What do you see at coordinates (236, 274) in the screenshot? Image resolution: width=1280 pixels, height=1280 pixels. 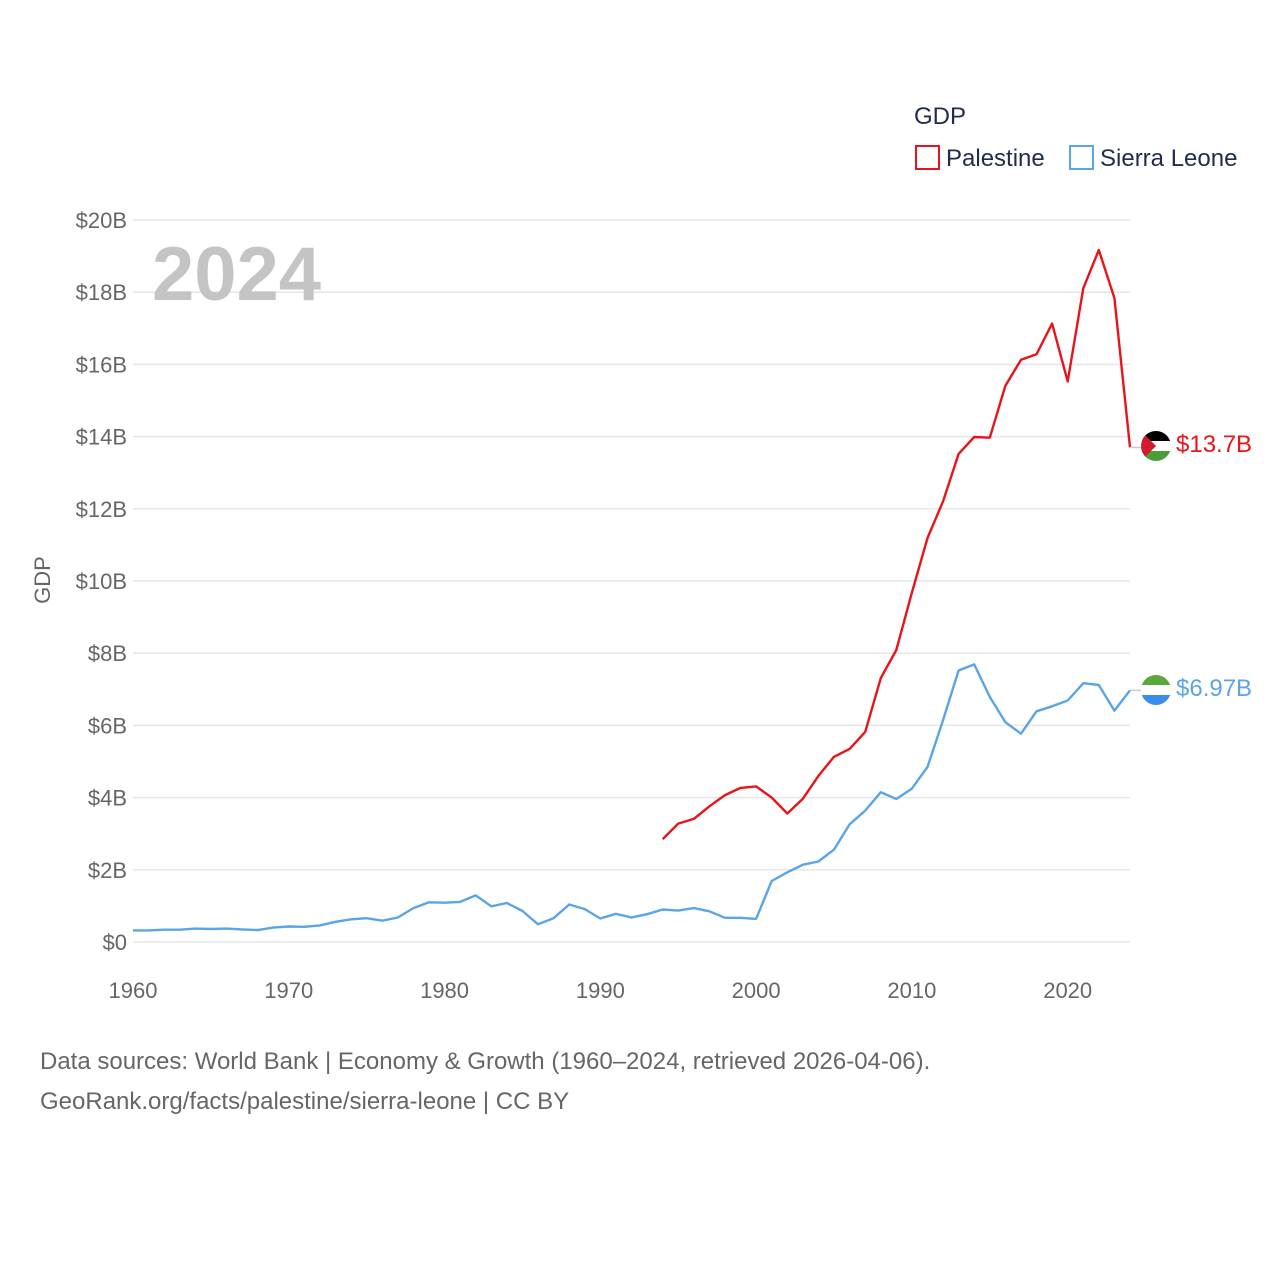 I see `year-label: 2024` at bounding box center [236, 274].